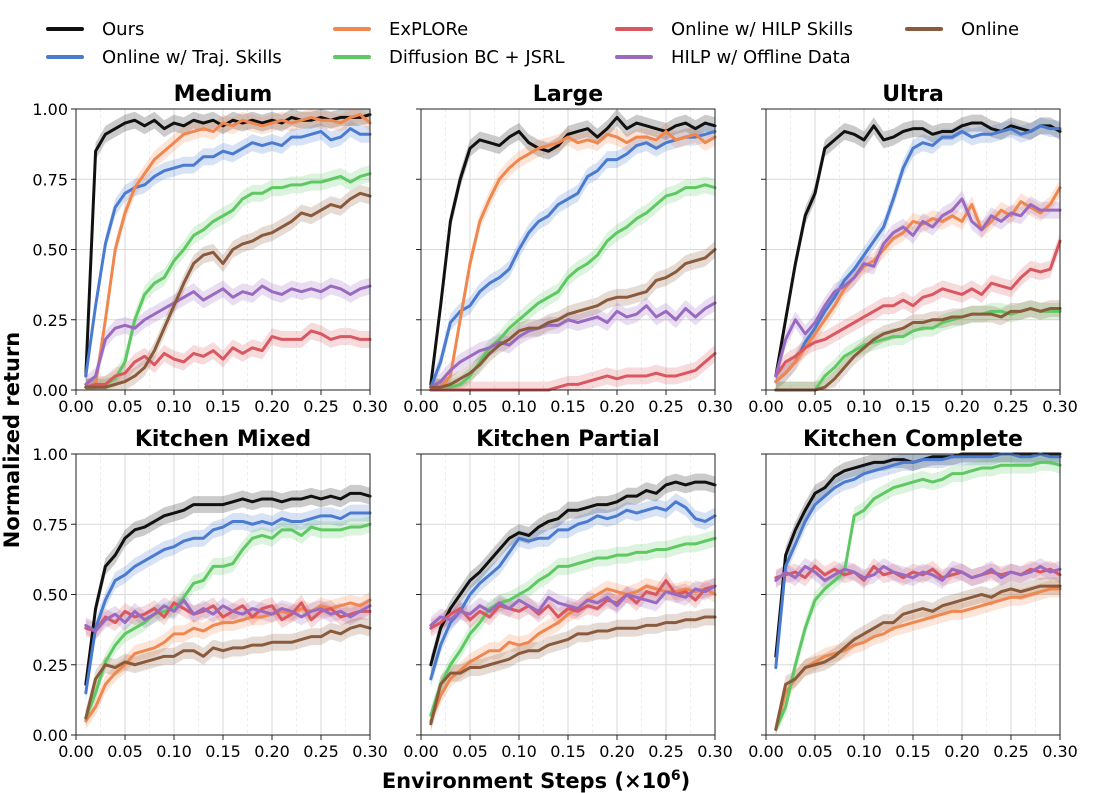 The width and height of the screenshot is (1100, 793). What do you see at coordinates (913, 94) in the screenshot?
I see `panel-title: Ultra` at bounding box center [913, 94].